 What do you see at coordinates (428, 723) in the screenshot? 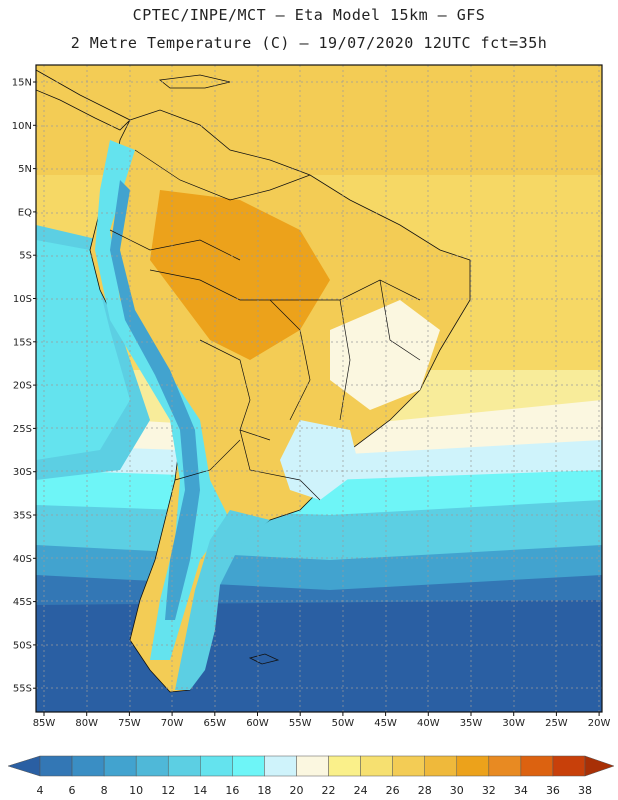
I see `lon-label: 40W` at bounding box center [428, 723].